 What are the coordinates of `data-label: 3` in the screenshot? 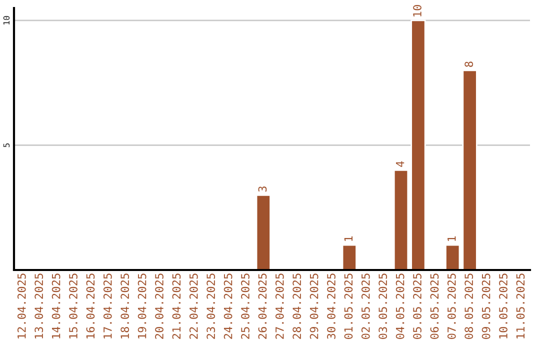 It's located at (262, 189).